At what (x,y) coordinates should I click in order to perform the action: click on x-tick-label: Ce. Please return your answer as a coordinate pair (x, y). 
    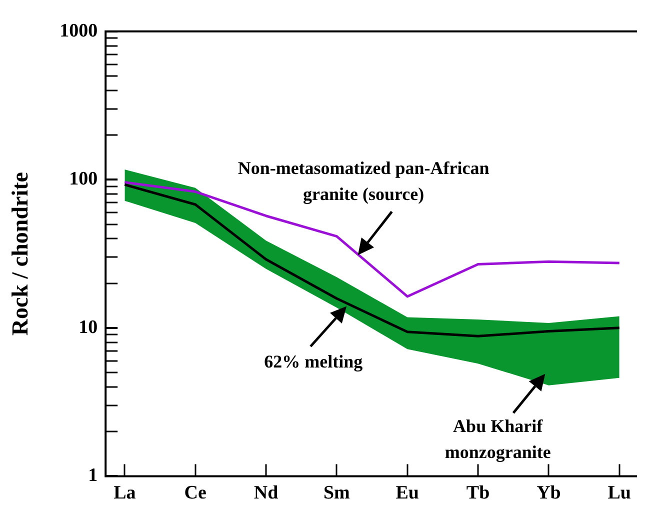
    Looking at the image, I should click on (195, 493).